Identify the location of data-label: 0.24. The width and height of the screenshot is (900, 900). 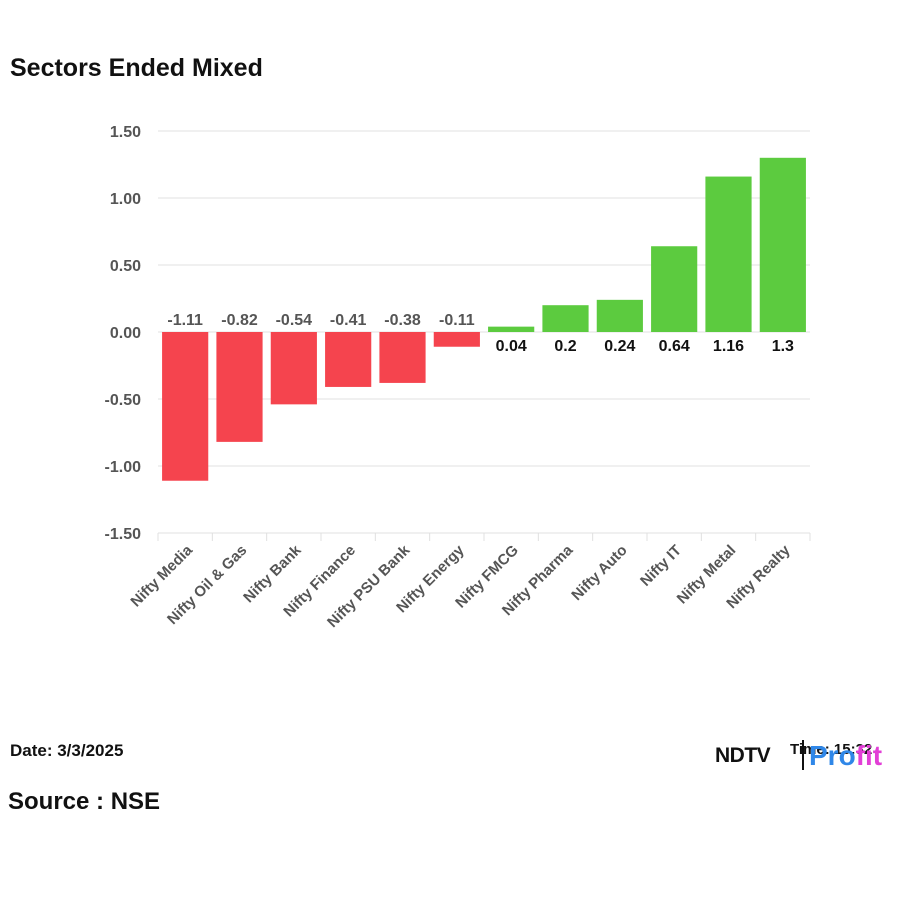
(619, 346).